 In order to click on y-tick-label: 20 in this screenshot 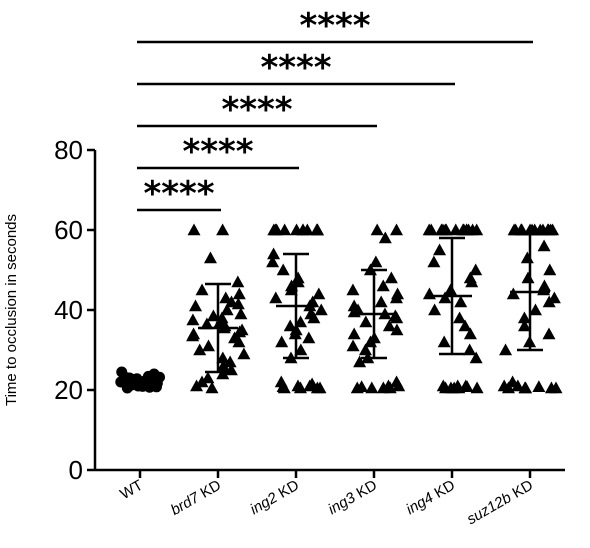, I will do `click(68, 390)`.